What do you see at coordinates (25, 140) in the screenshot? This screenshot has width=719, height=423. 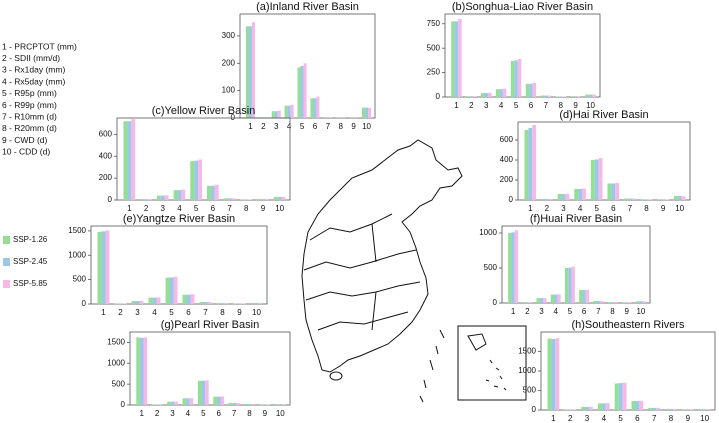 I see `index-legend-item: 9 - CWD (d)` at bounding box center [25, 140].